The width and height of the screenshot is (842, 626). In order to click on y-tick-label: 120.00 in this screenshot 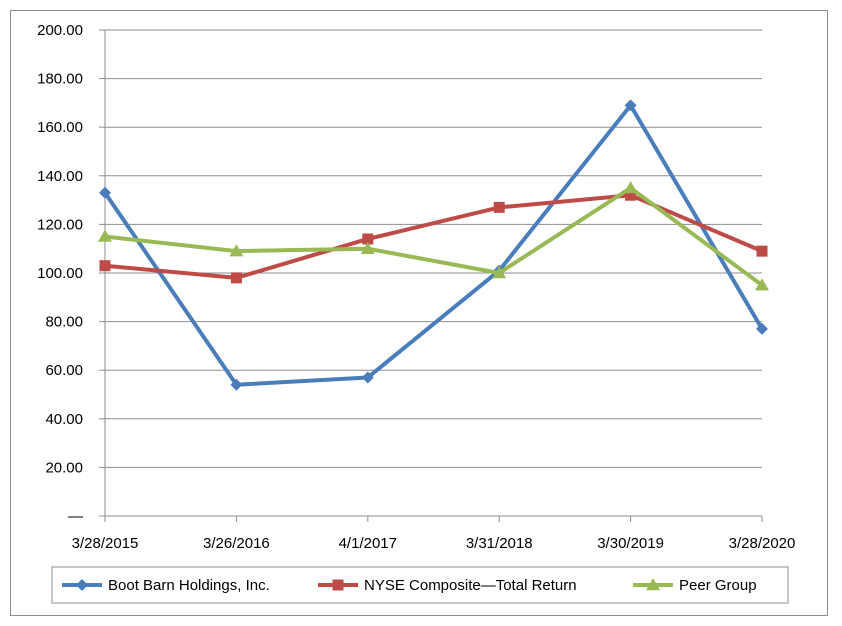, I will do `click(60, 224)`.